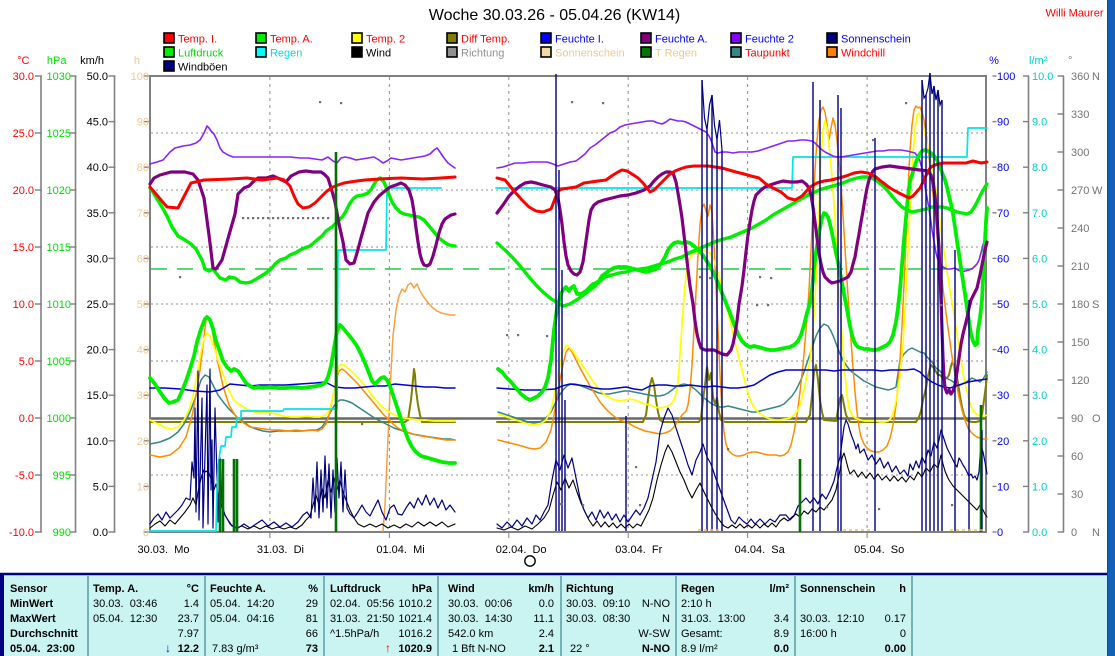 The image size is (1115, 656). Describe the element at coordinates (385, 40) in the screenshot. I see `svg-text: Temp. 2` at that location.